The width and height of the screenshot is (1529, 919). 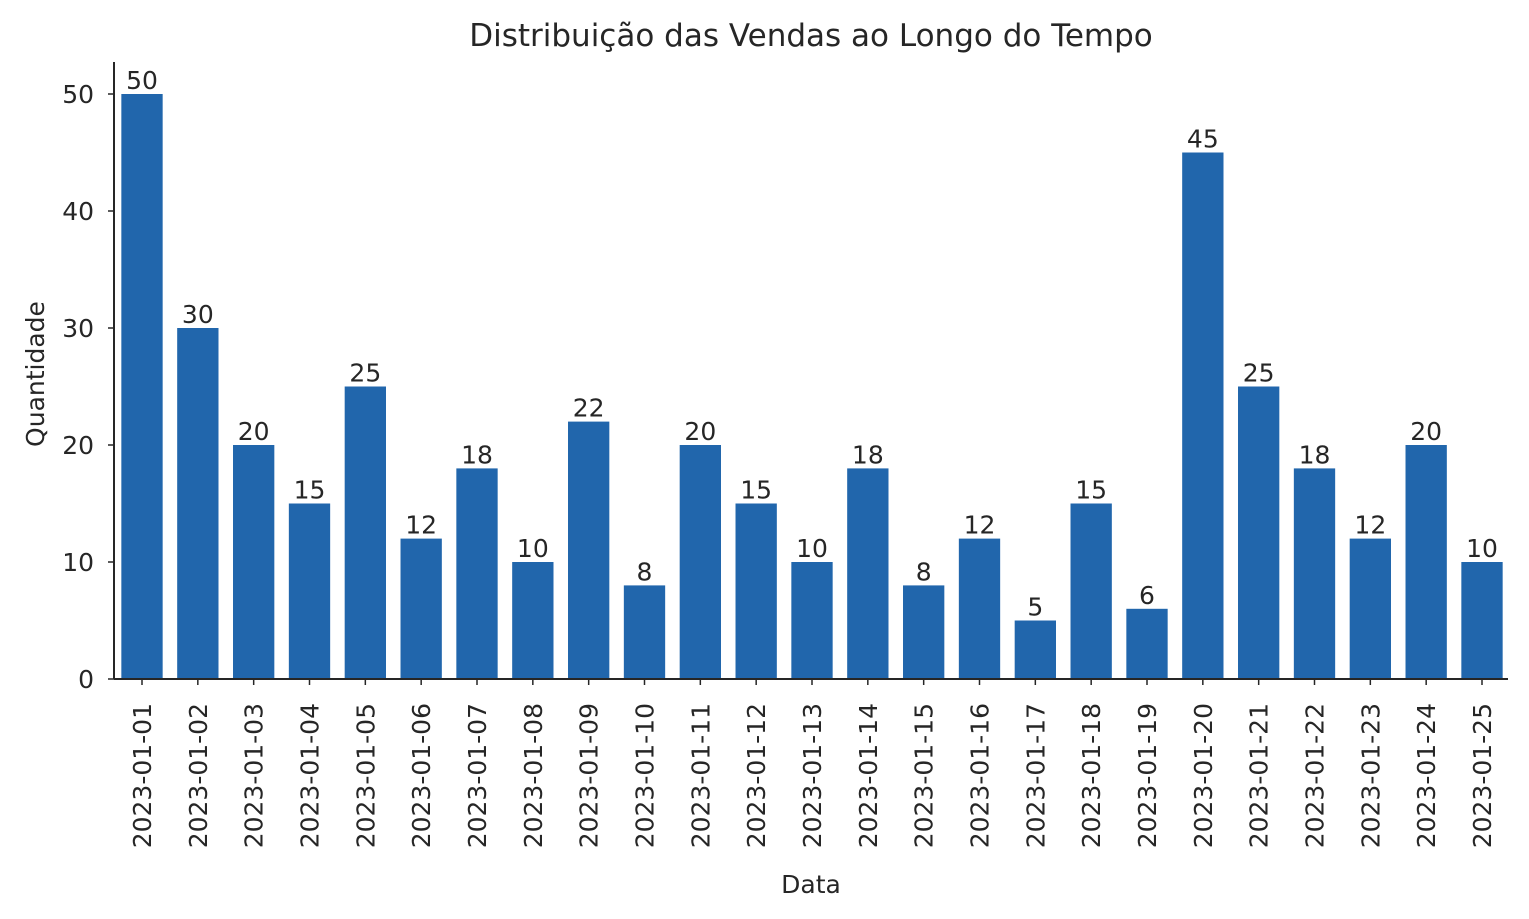 I want to click on x-tick-label-2023-01-20: 2023-01-20, so click(x=1203, y=775).